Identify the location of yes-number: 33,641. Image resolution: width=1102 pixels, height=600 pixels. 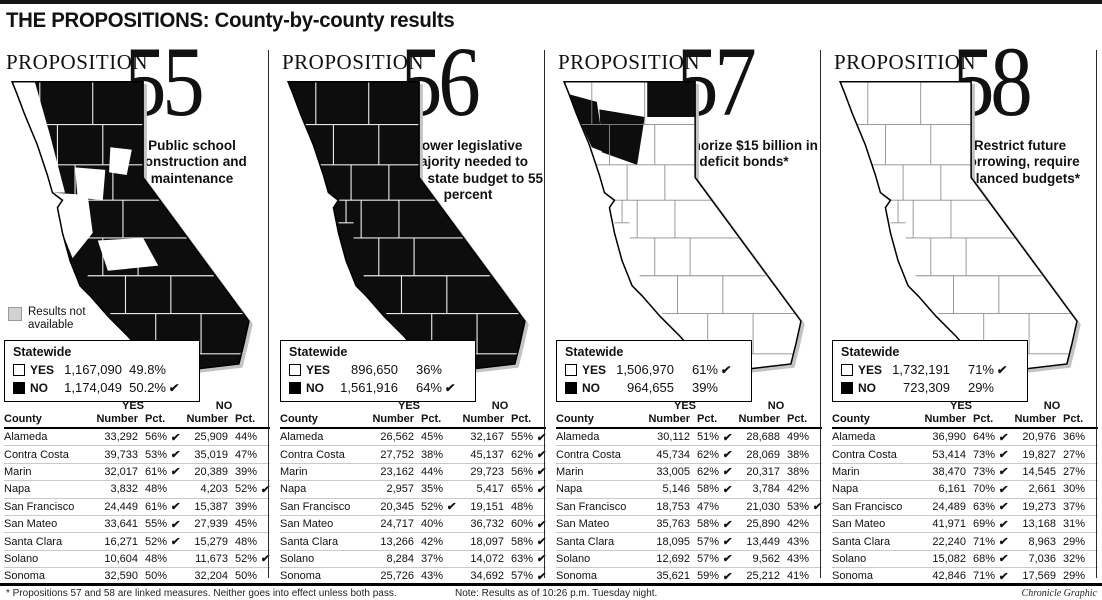
(121, 524).